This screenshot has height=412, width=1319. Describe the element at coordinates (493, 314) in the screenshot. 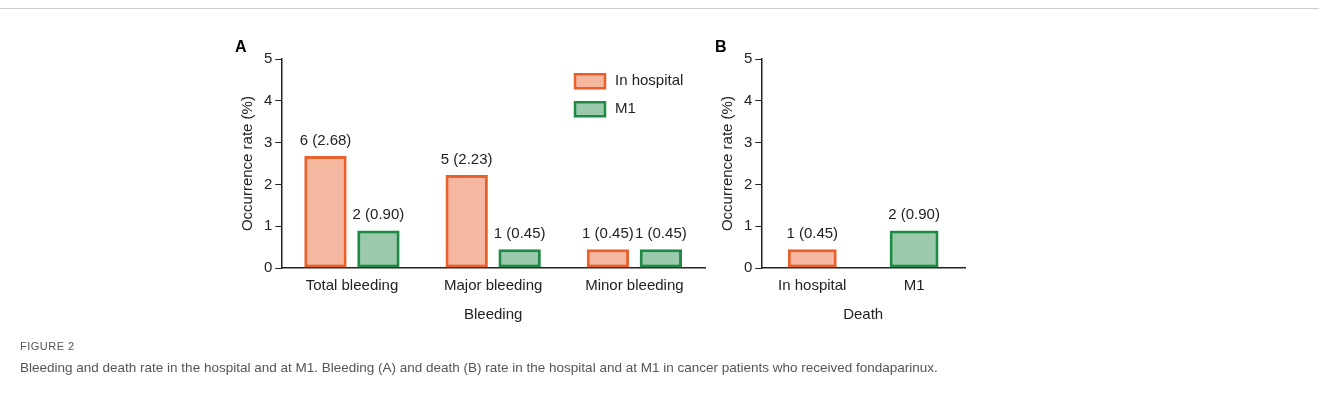

I see `x-axis-title: Bleeding` at that location.